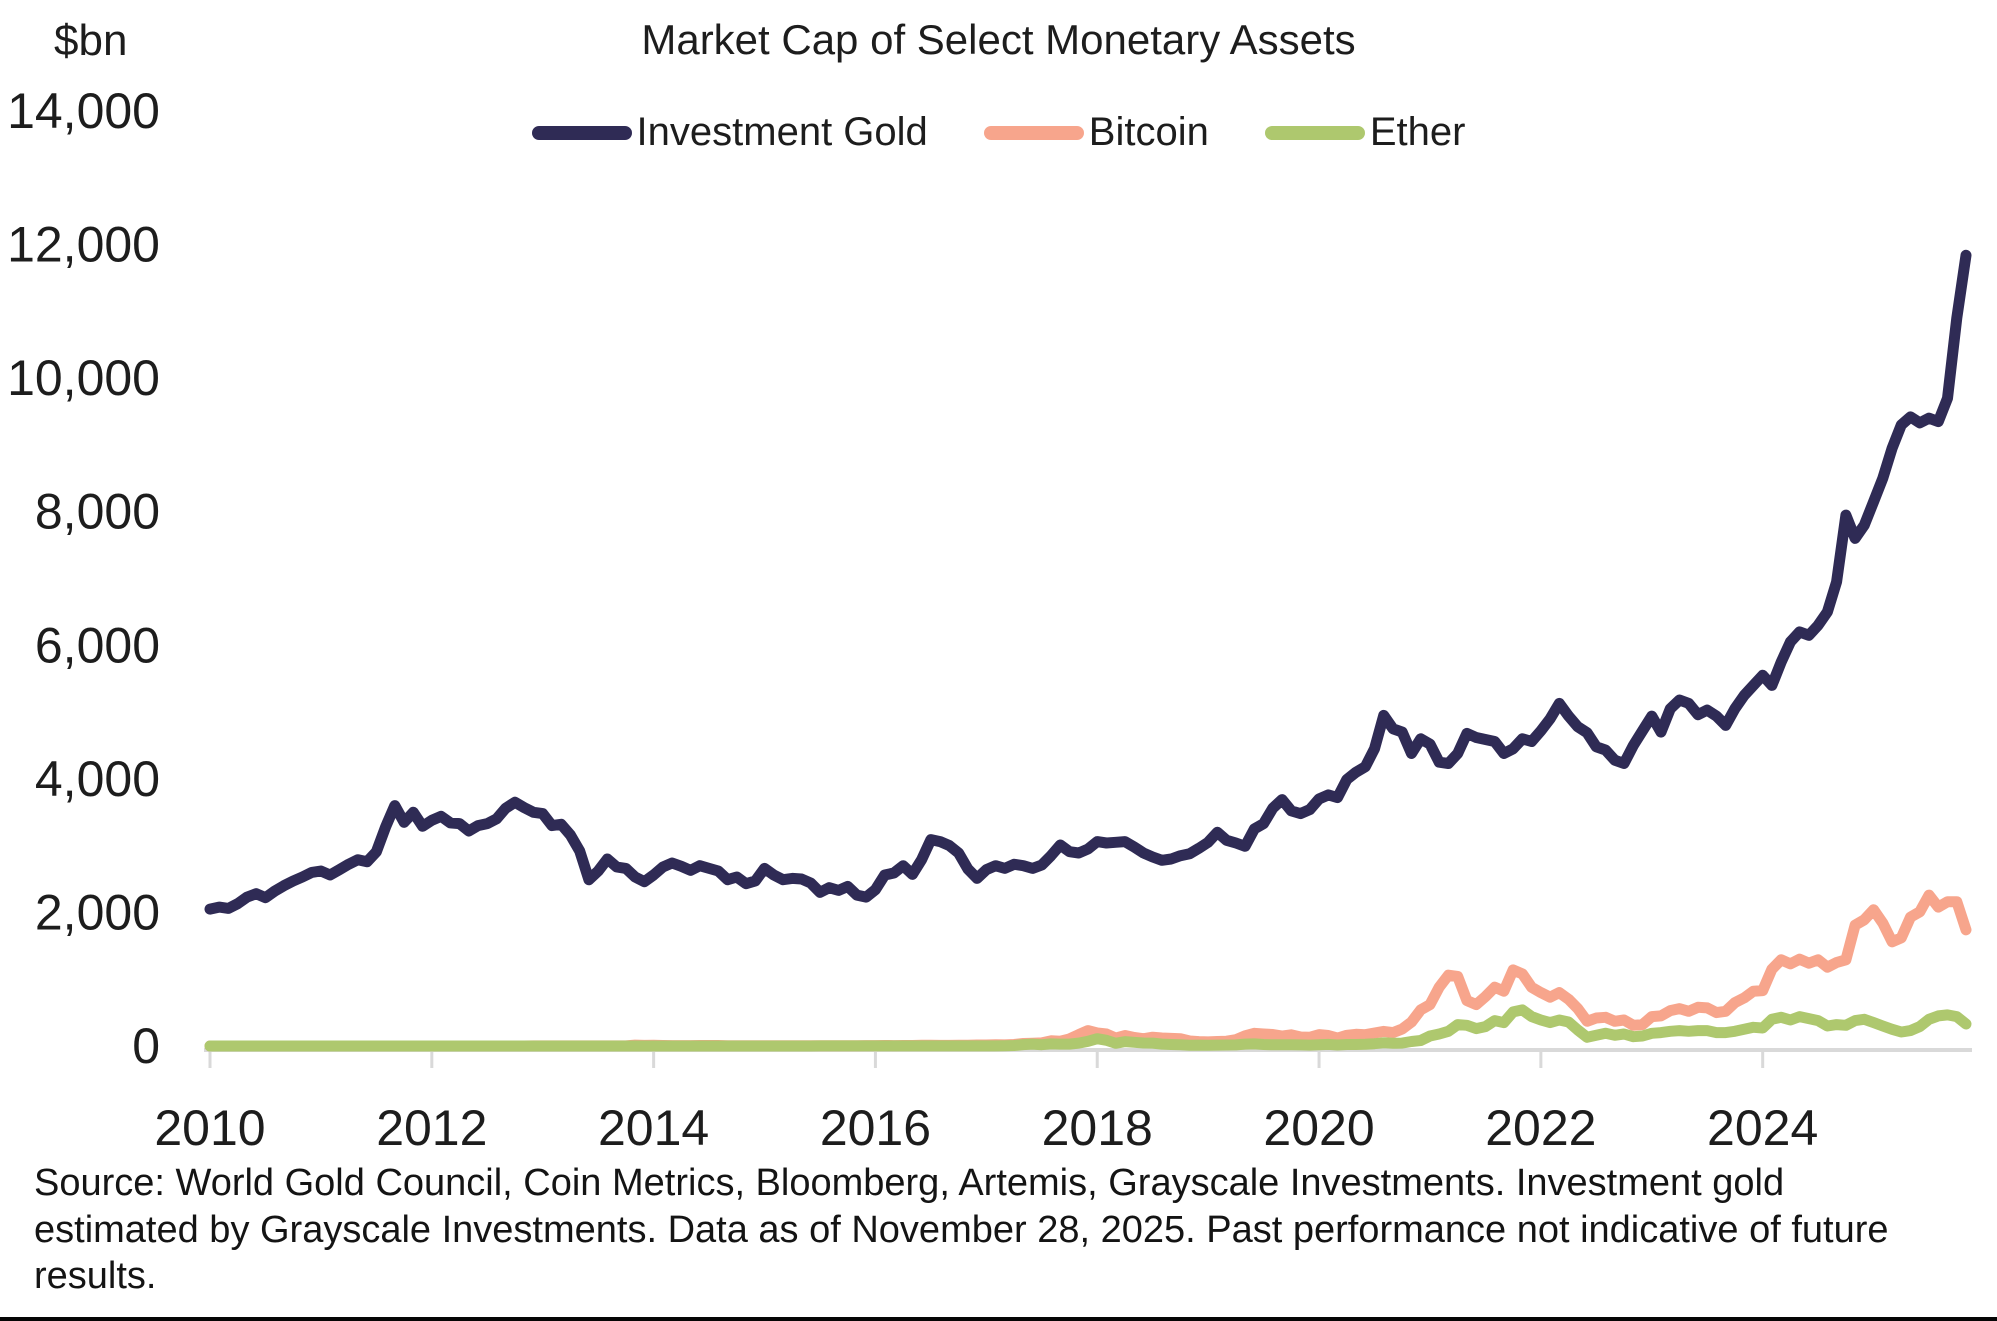 The image size is (1997, 1321). Describe the element at coordinates (97, 912) in the screenshot. I see `svg-text: 2,000` at that location.